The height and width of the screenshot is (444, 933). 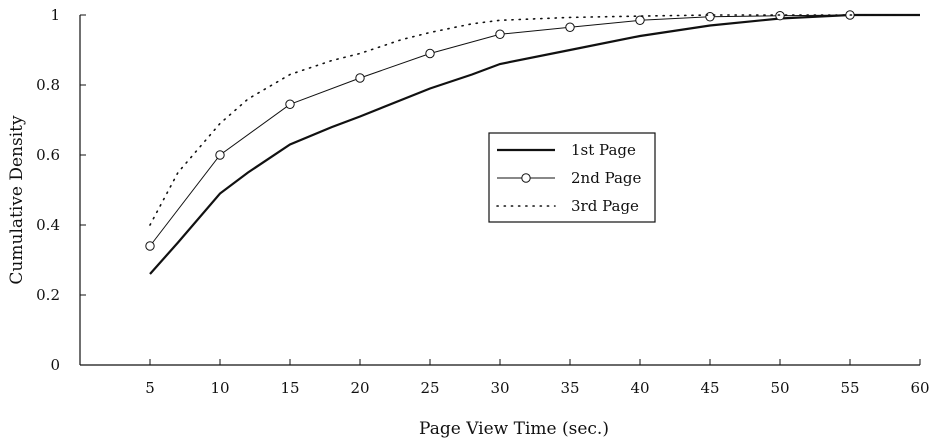 What do you see at coordinates (514, 429) in the screenshot?
I see `x-axis-title: Page View Time (sec.)` at bounding box center [514, 429].